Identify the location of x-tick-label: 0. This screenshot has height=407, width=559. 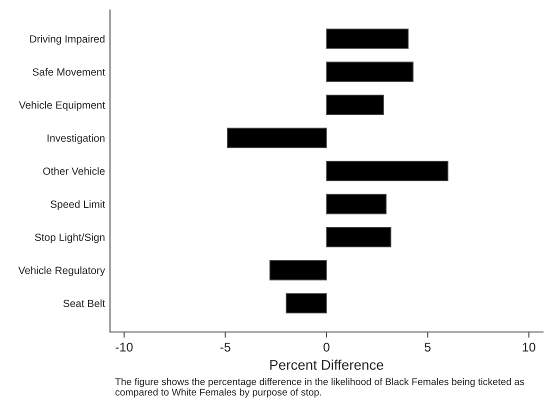
(327, 347).